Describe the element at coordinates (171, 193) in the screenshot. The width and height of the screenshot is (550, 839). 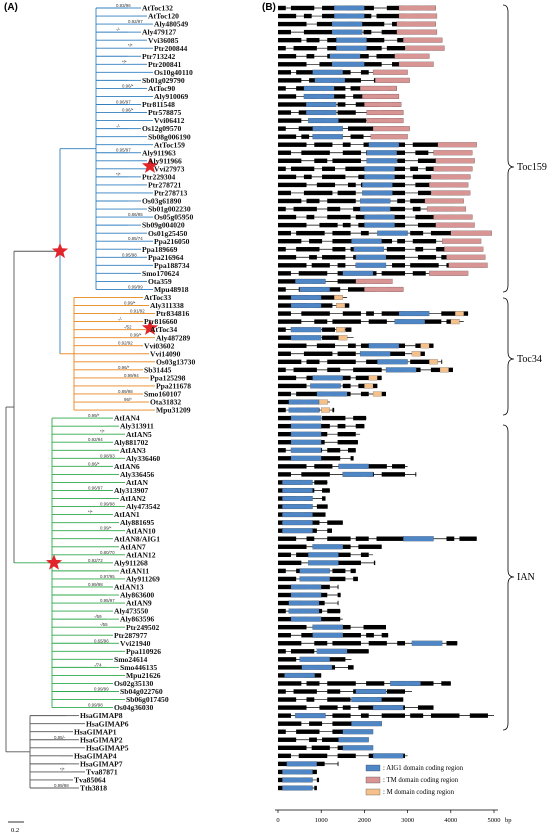
I see `leaf-label: Ptr278713` at that location.